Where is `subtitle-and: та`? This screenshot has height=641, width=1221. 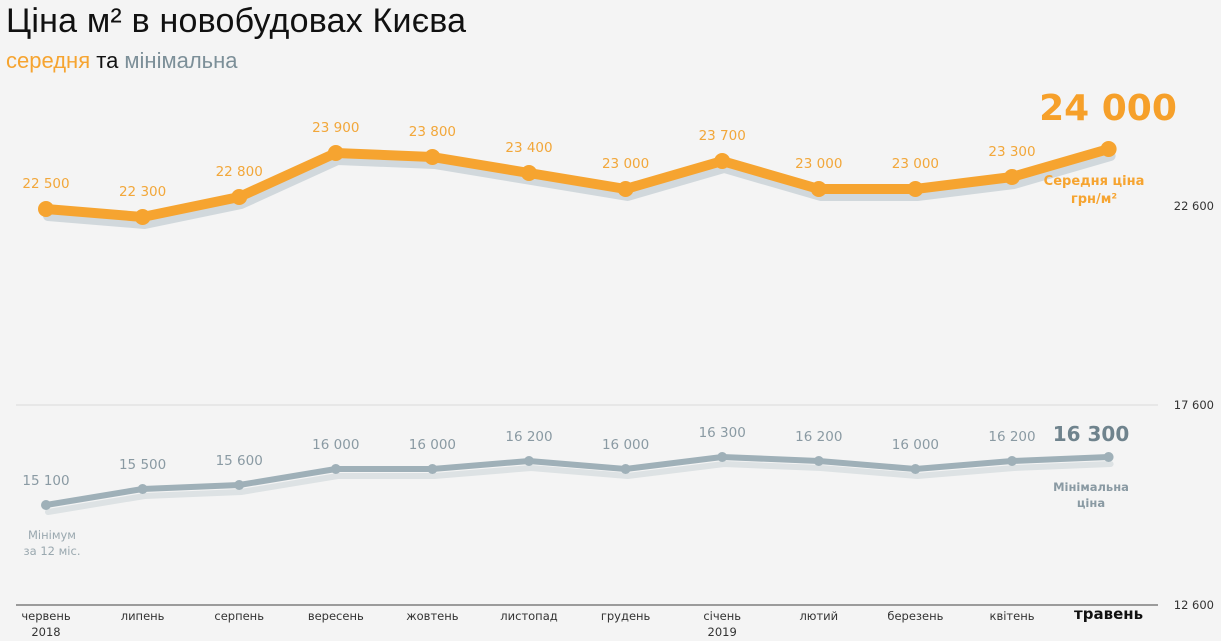
subtitle-and: та is located at coordinates (107, 60).